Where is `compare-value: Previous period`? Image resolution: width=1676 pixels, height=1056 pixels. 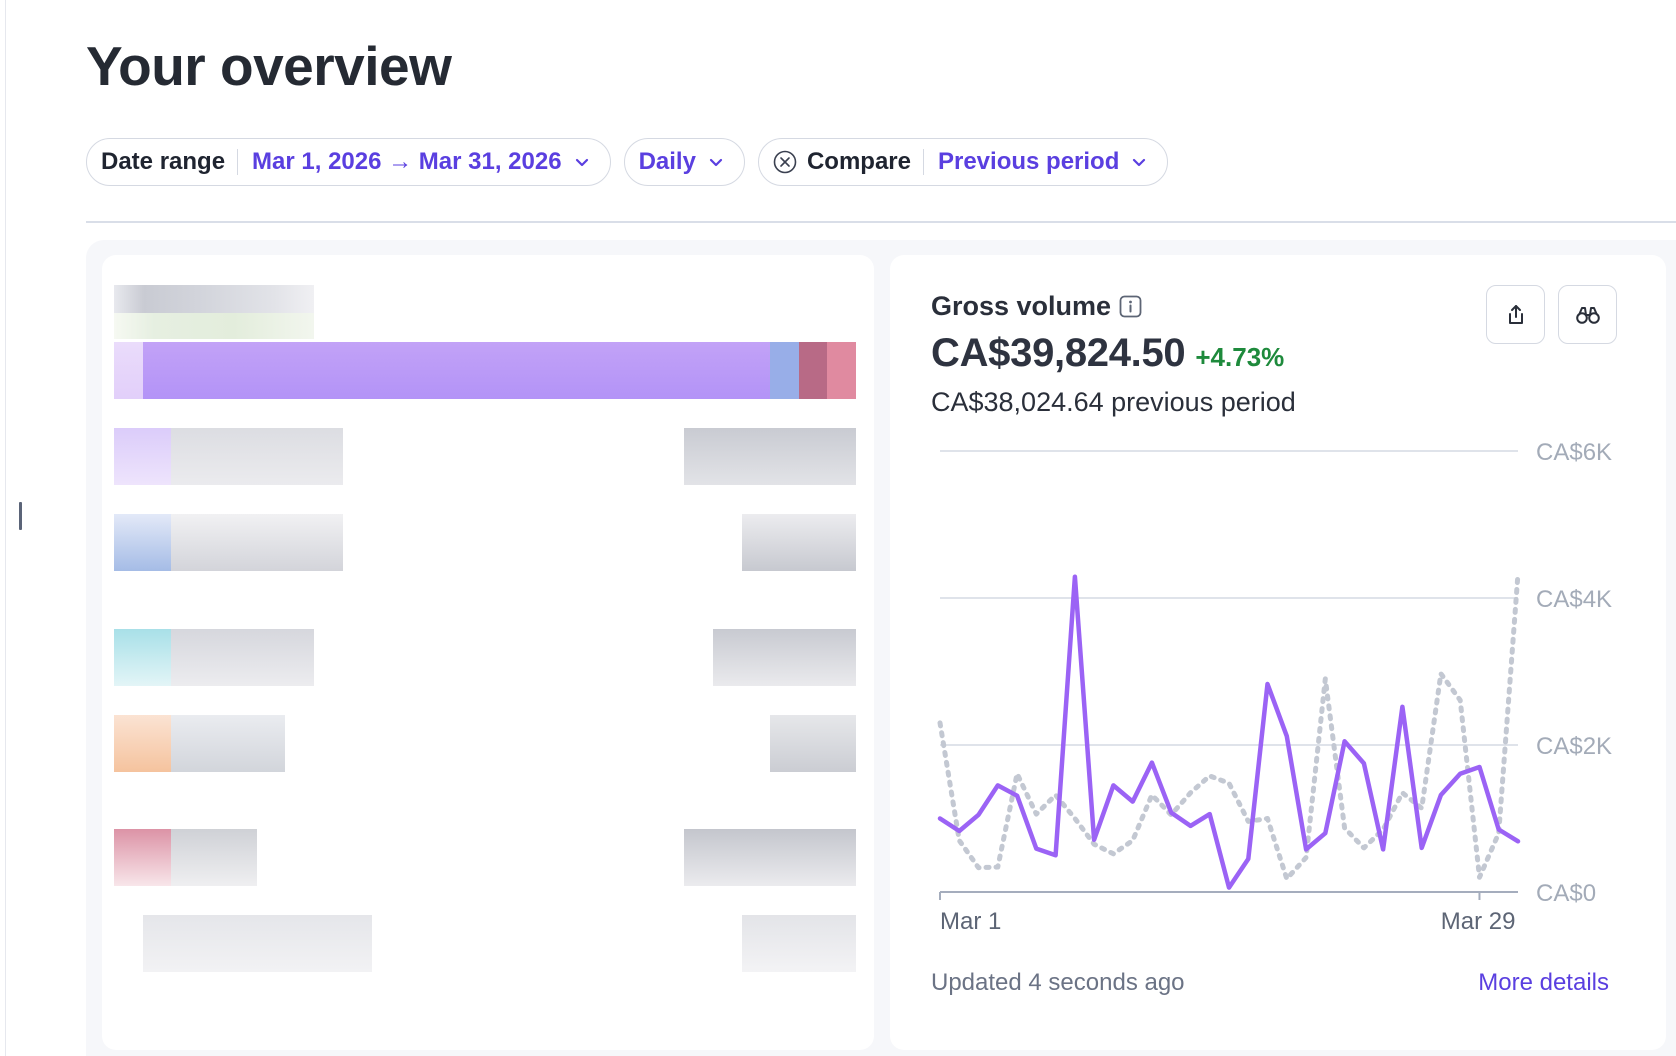
compare-value: Previous period is located at coordinates (1028, 161).